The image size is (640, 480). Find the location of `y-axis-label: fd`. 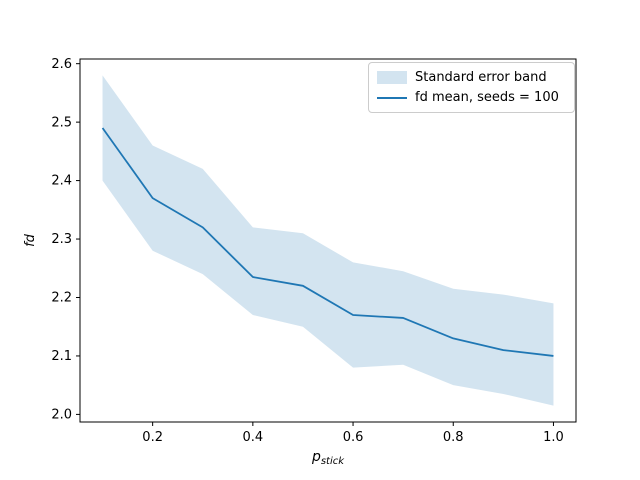

y-axis-label: fd is located at coordinates (30, 240).